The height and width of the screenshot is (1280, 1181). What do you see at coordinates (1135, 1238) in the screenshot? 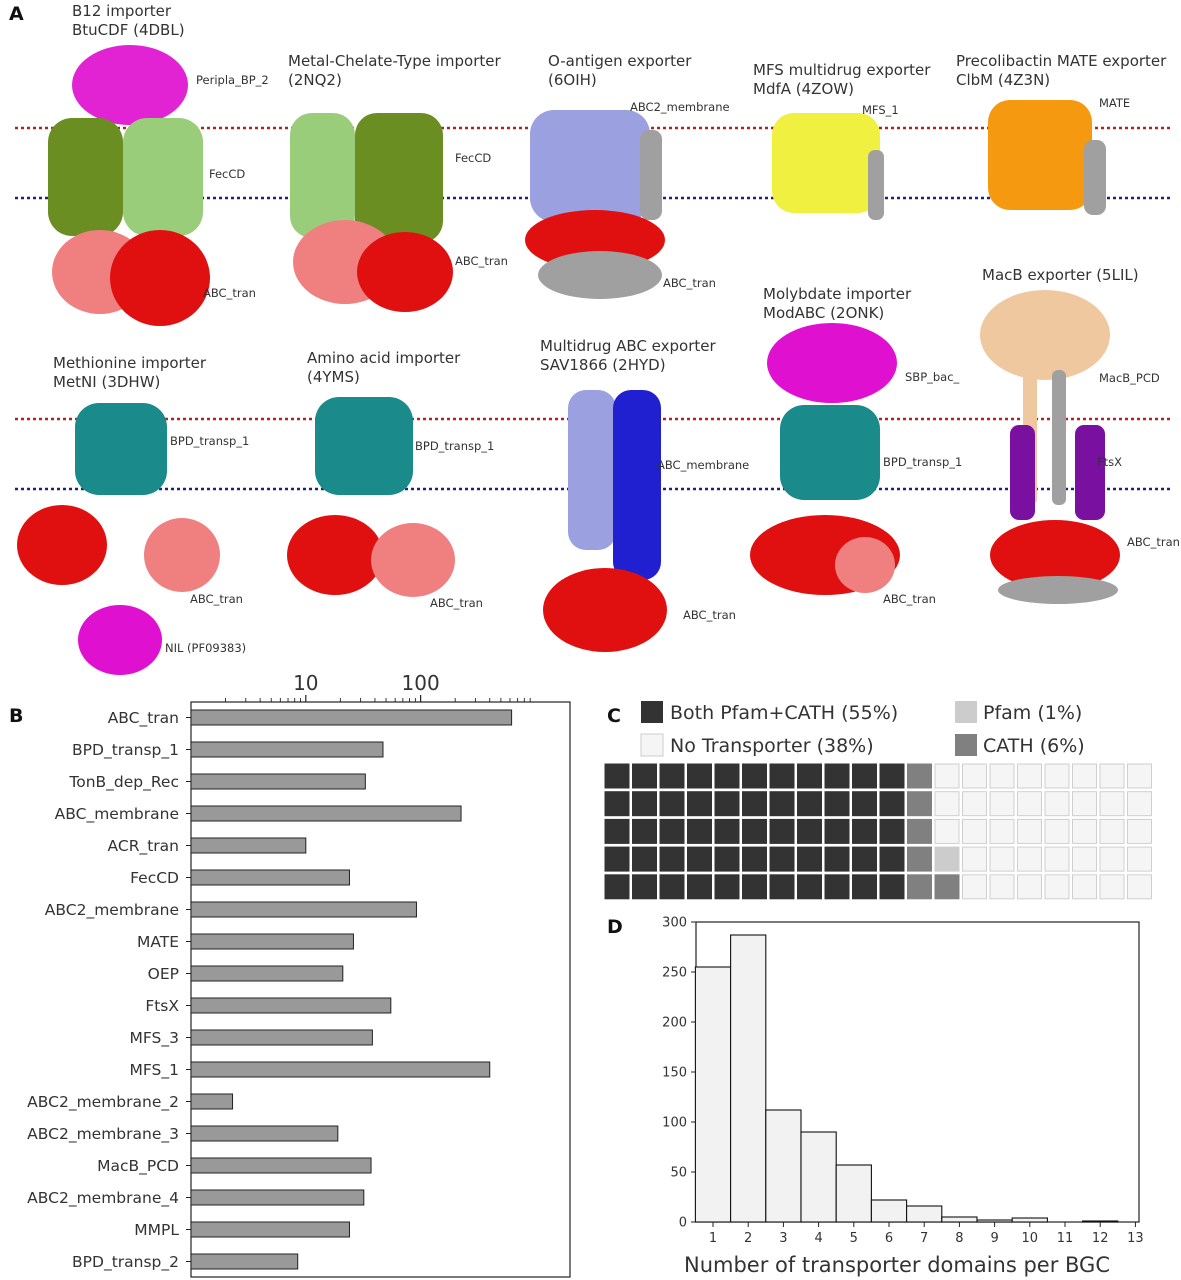
I see `x-tick-label: 13` at bounding box center [1135, 1238].